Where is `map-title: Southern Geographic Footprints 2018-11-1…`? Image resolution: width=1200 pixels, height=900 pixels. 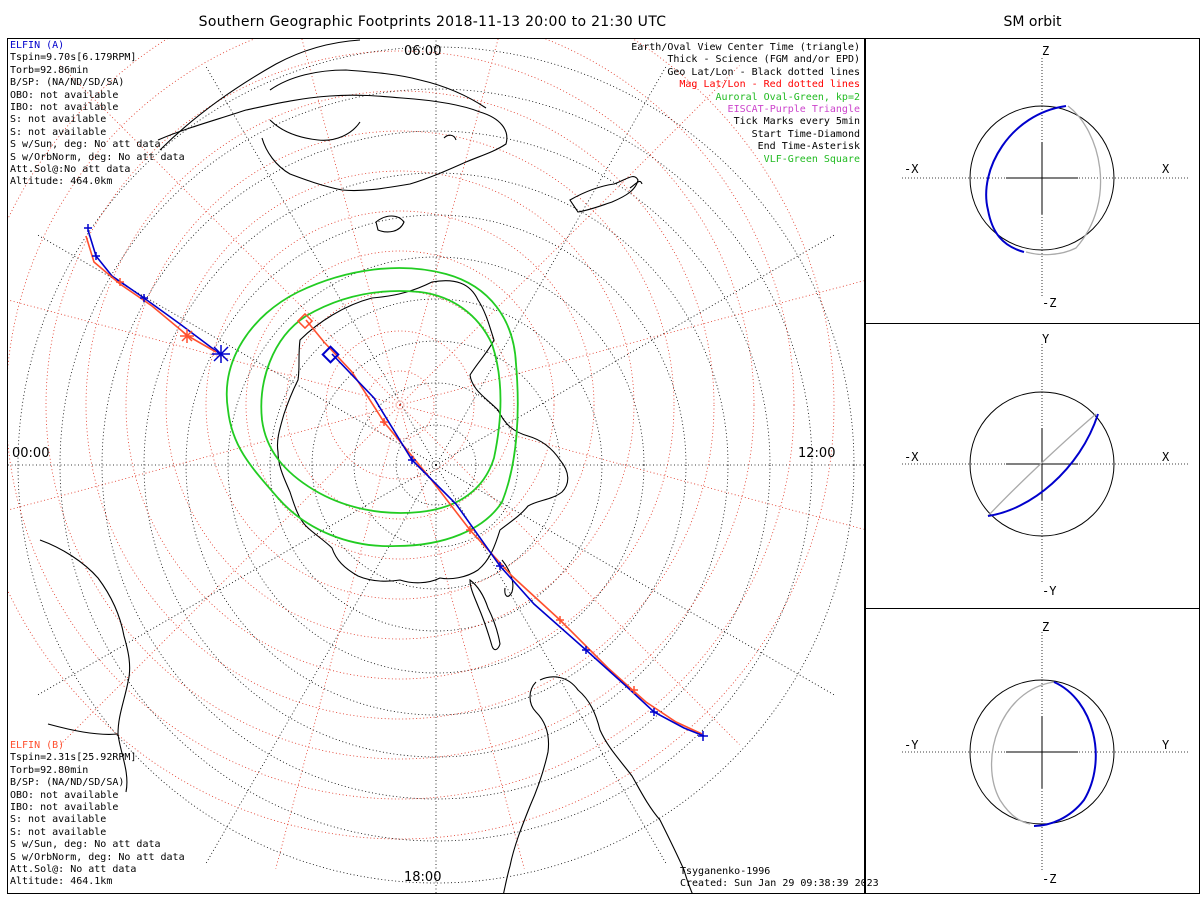
map-title: Southern Geographic Footprints 2018-11-1… is located at coordinates (432, 22).